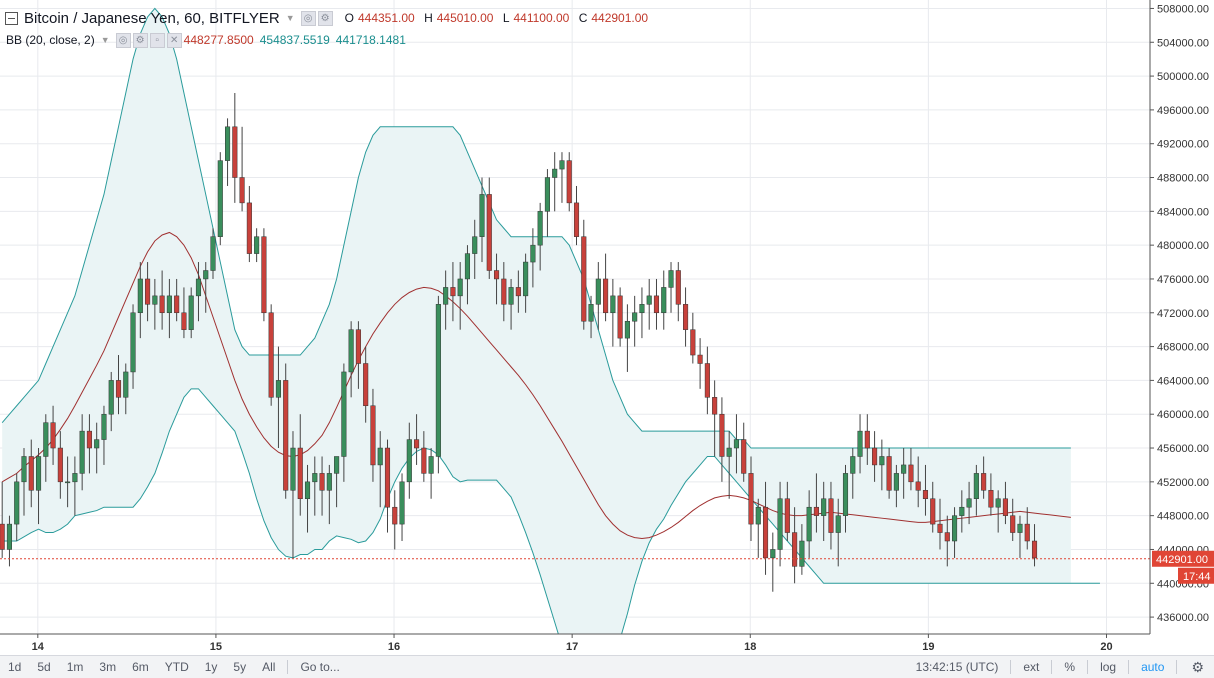  Describe the element at coordinates (140, 667) in the screenshot. I see `range-6m-button: 6m` at that location.